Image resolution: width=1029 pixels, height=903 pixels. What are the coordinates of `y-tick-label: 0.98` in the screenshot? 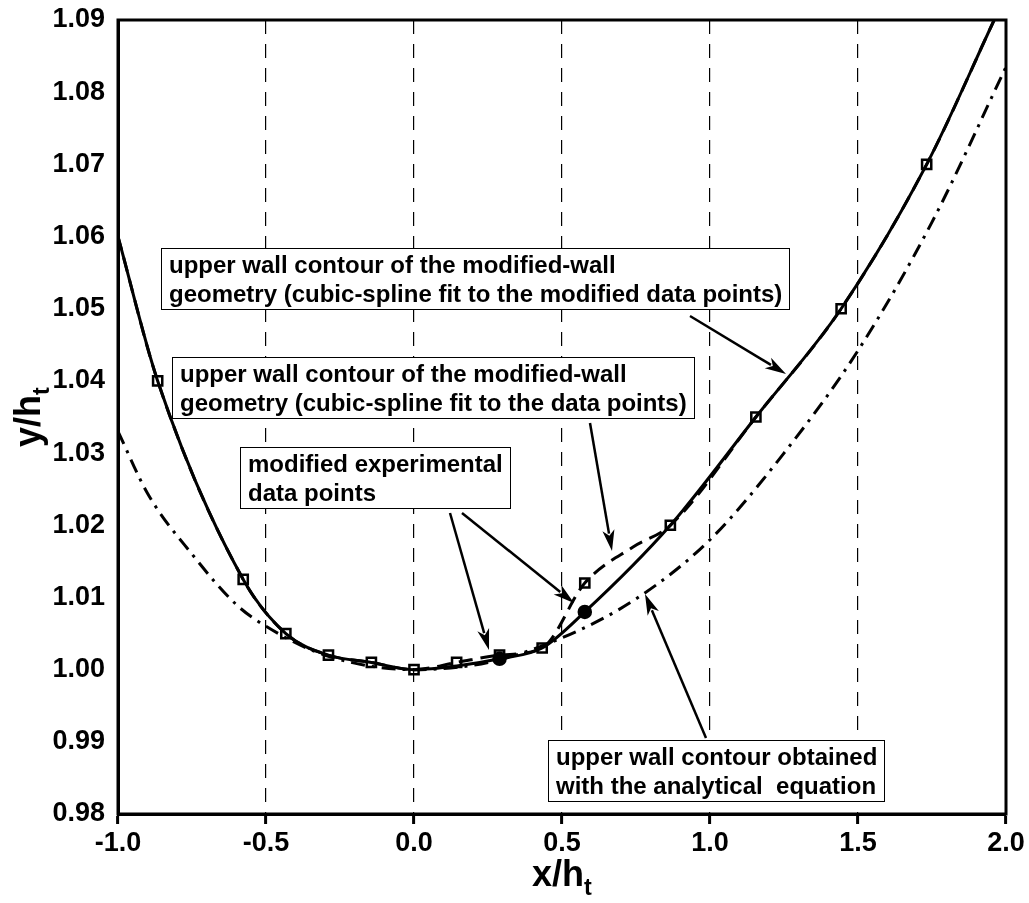 It's located at (78, 812).